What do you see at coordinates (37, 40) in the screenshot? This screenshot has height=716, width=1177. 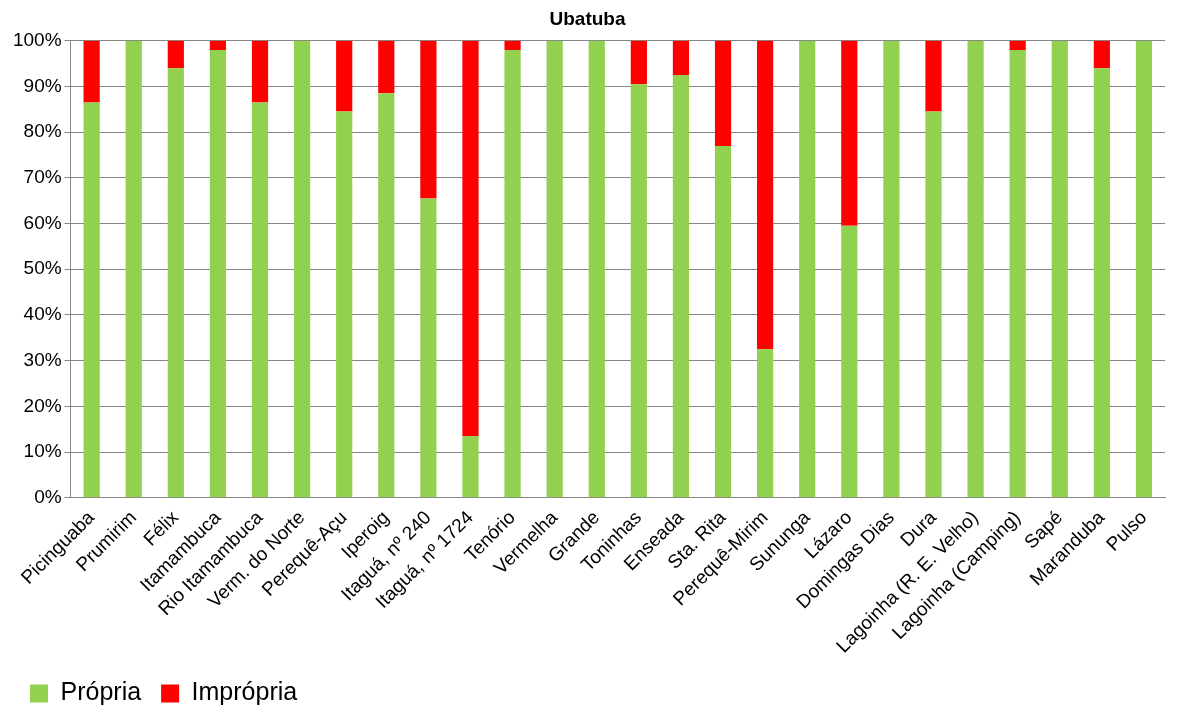 I see `y-tick-label: 100%` at bounding box center [37, 40].